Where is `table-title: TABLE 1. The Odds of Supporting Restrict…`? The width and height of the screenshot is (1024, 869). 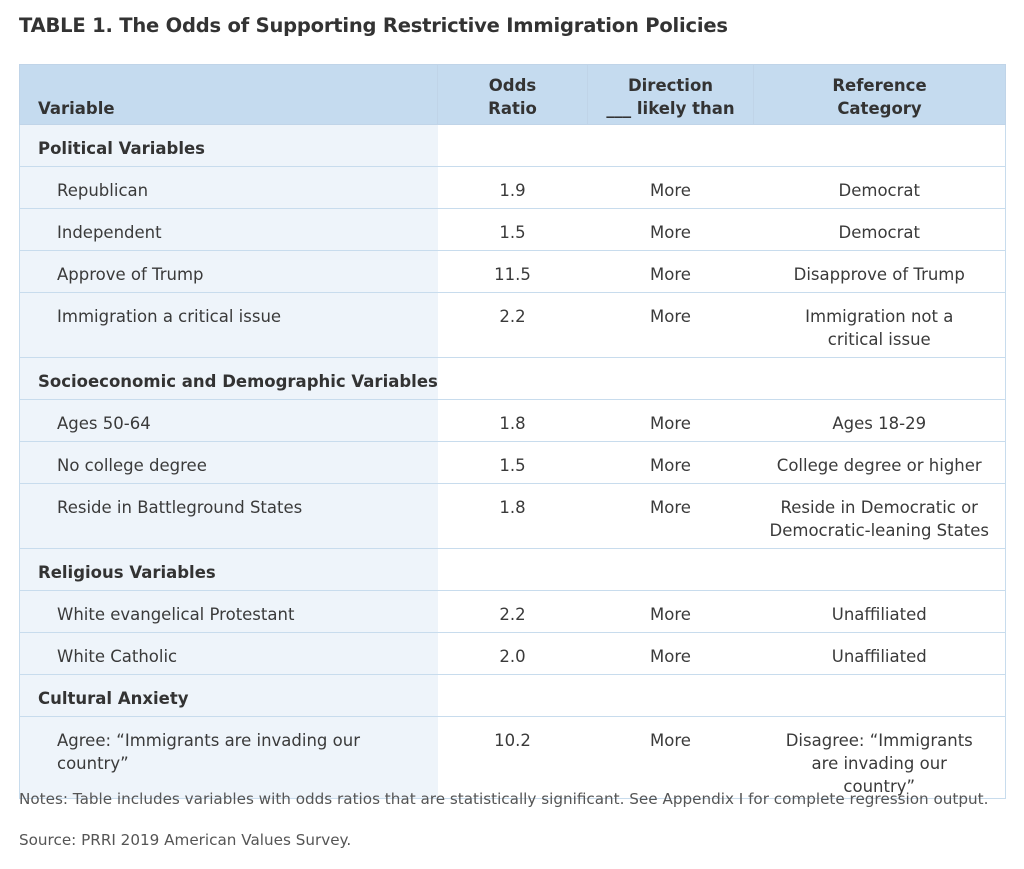
table-title: TABLE 1. The Odds of Supporting Restrict… is located at coordinates (373, 25).